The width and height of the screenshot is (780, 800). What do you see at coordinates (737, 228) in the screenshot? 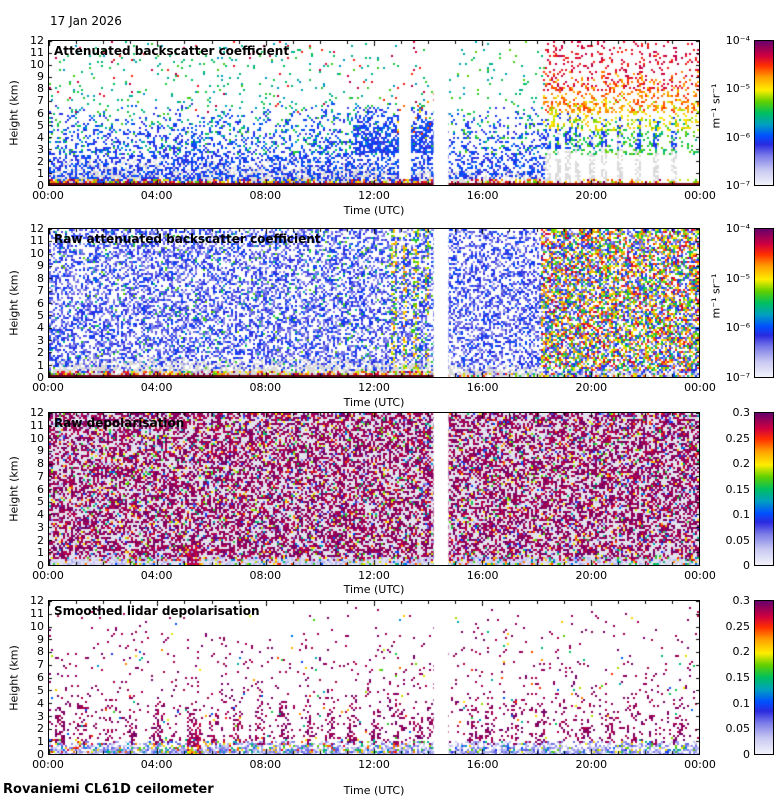
I see `colorbar-tick-label: 10⁻⁴` at bounding box center [737, 228].